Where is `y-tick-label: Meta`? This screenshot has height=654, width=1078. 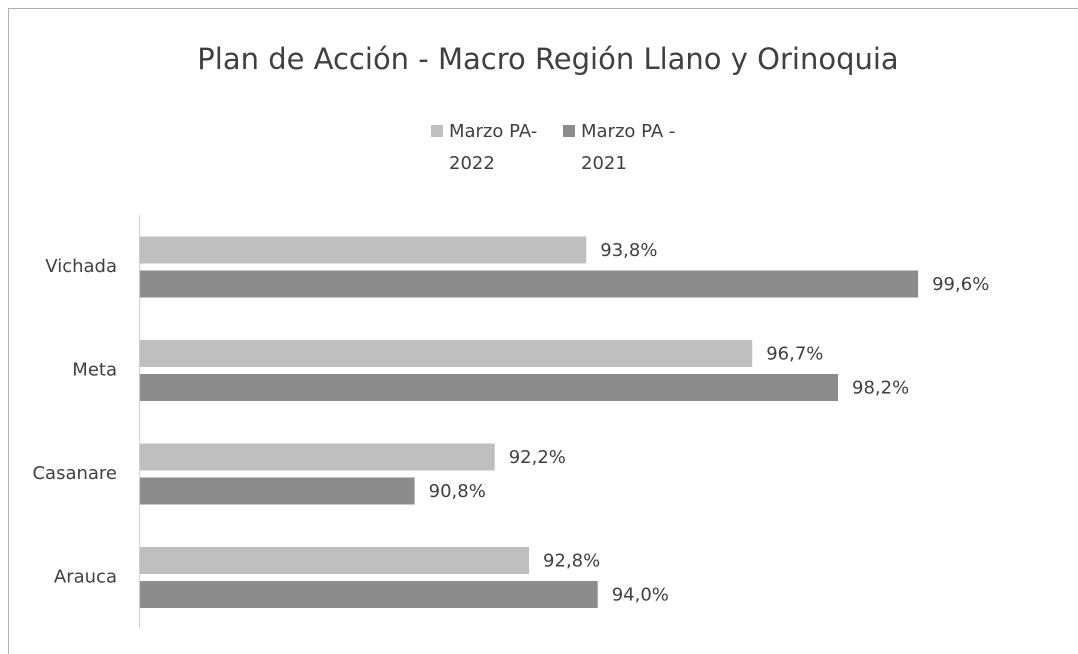 y-tick-label: Meta is located at coordinates (94, 370).